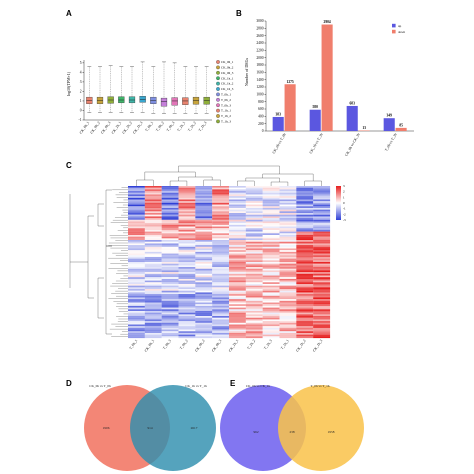 This screenshot has width=474, height=474. I want to click on venn-e-circle-right, so click(321, 428).